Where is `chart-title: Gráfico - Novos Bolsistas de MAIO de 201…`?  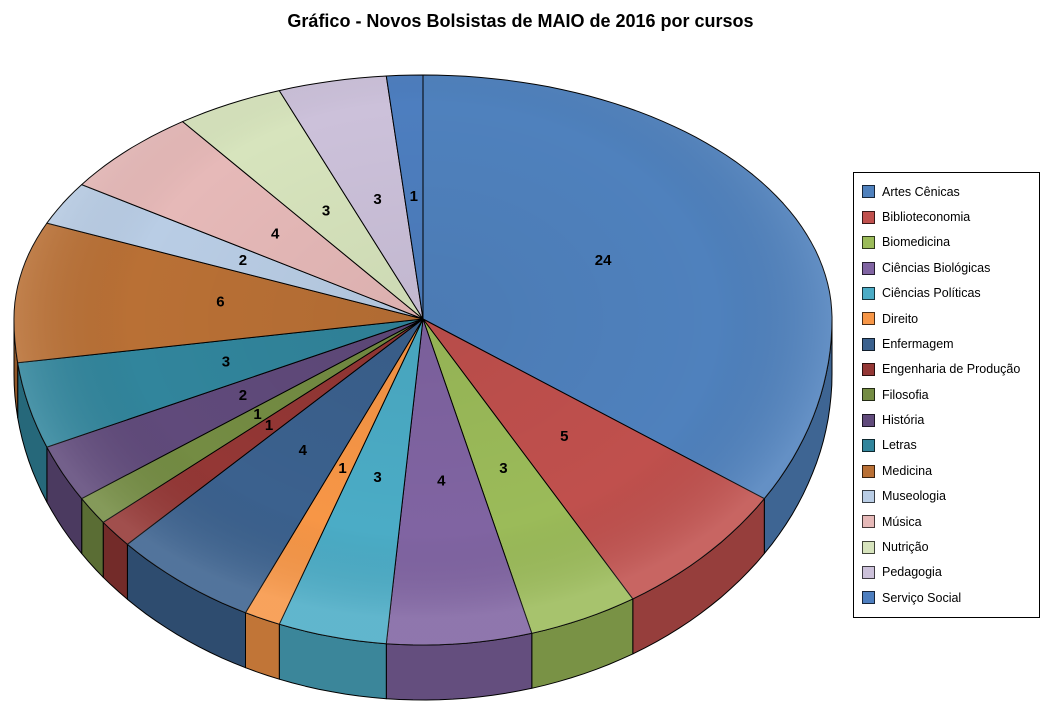
chart-title: Gráfico - Novos Bolsistas de MAIO de 201… is located at coordinates (520, 21).